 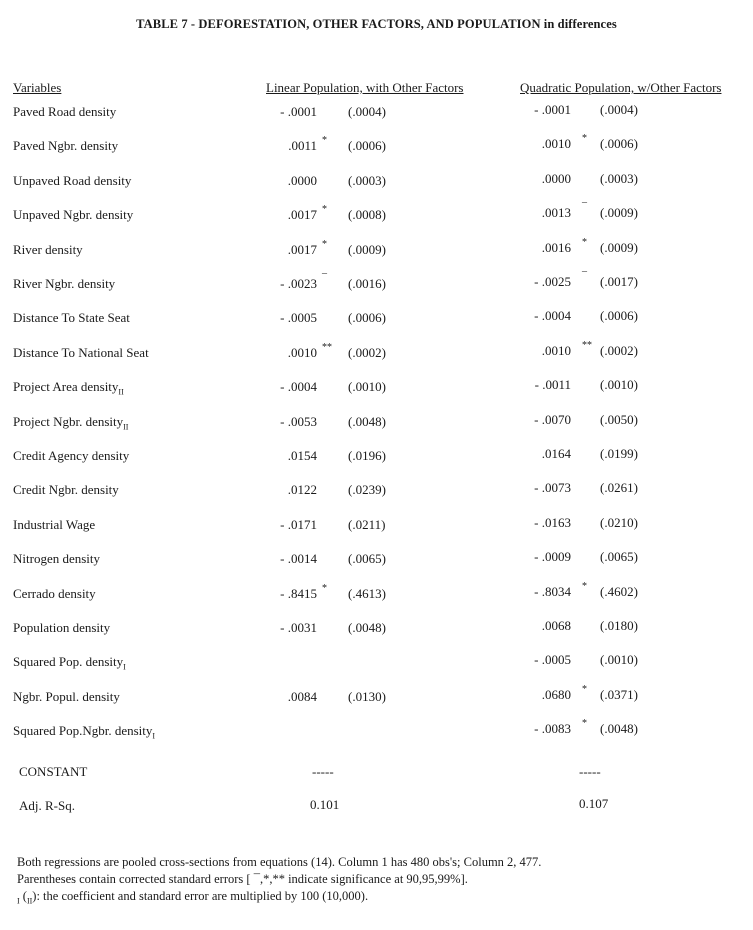 What do you see at coordinates (65, 146) in the screenshot?
I see `variable-label: Paved Ngbr. density` at bounding box center [65, 146].